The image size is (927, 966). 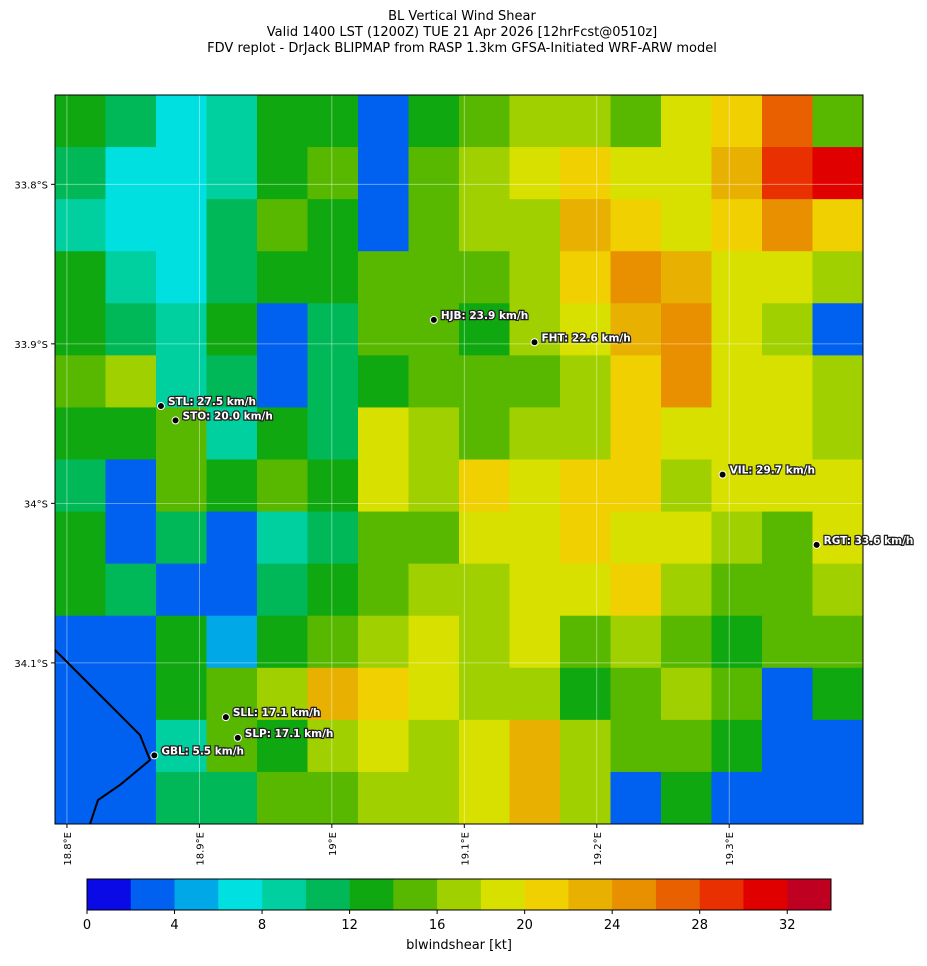 What do you see at coordinates (174, 925) in the screenshot?
I see `colorbar-tick-label: 4` at bounding box center [174, 925].